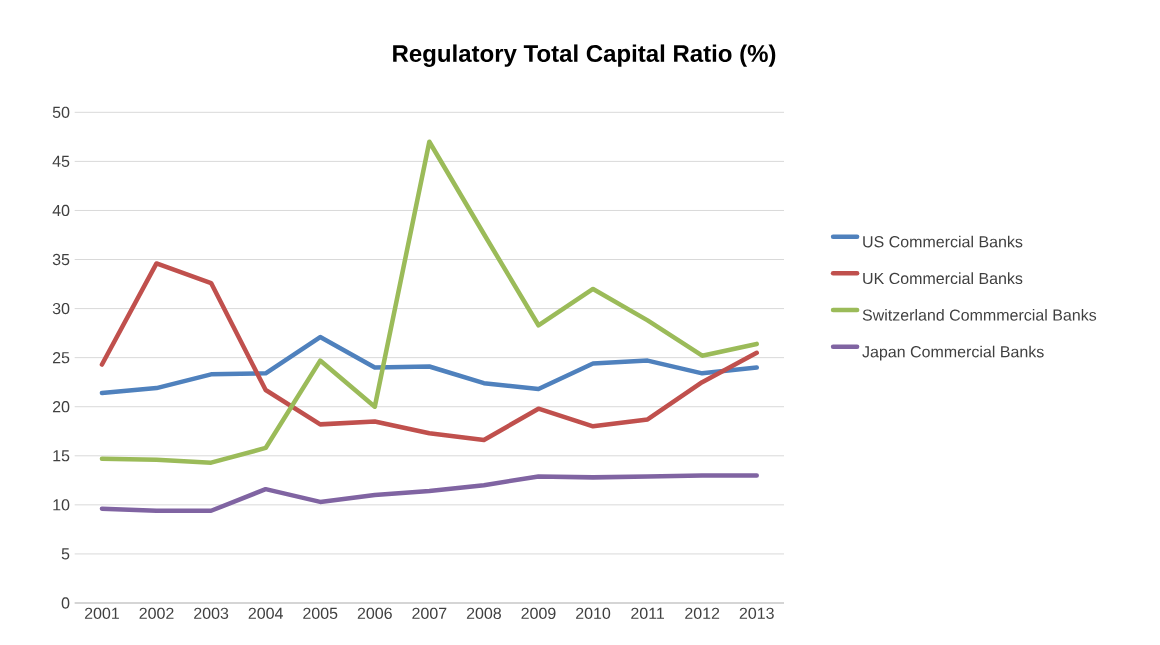 This screenshot has width=1160, height=645. What do you see at coordinates (61, 112) in the screenshot?
I see `y-tick-label: 50` at bounding box center [61, 112].